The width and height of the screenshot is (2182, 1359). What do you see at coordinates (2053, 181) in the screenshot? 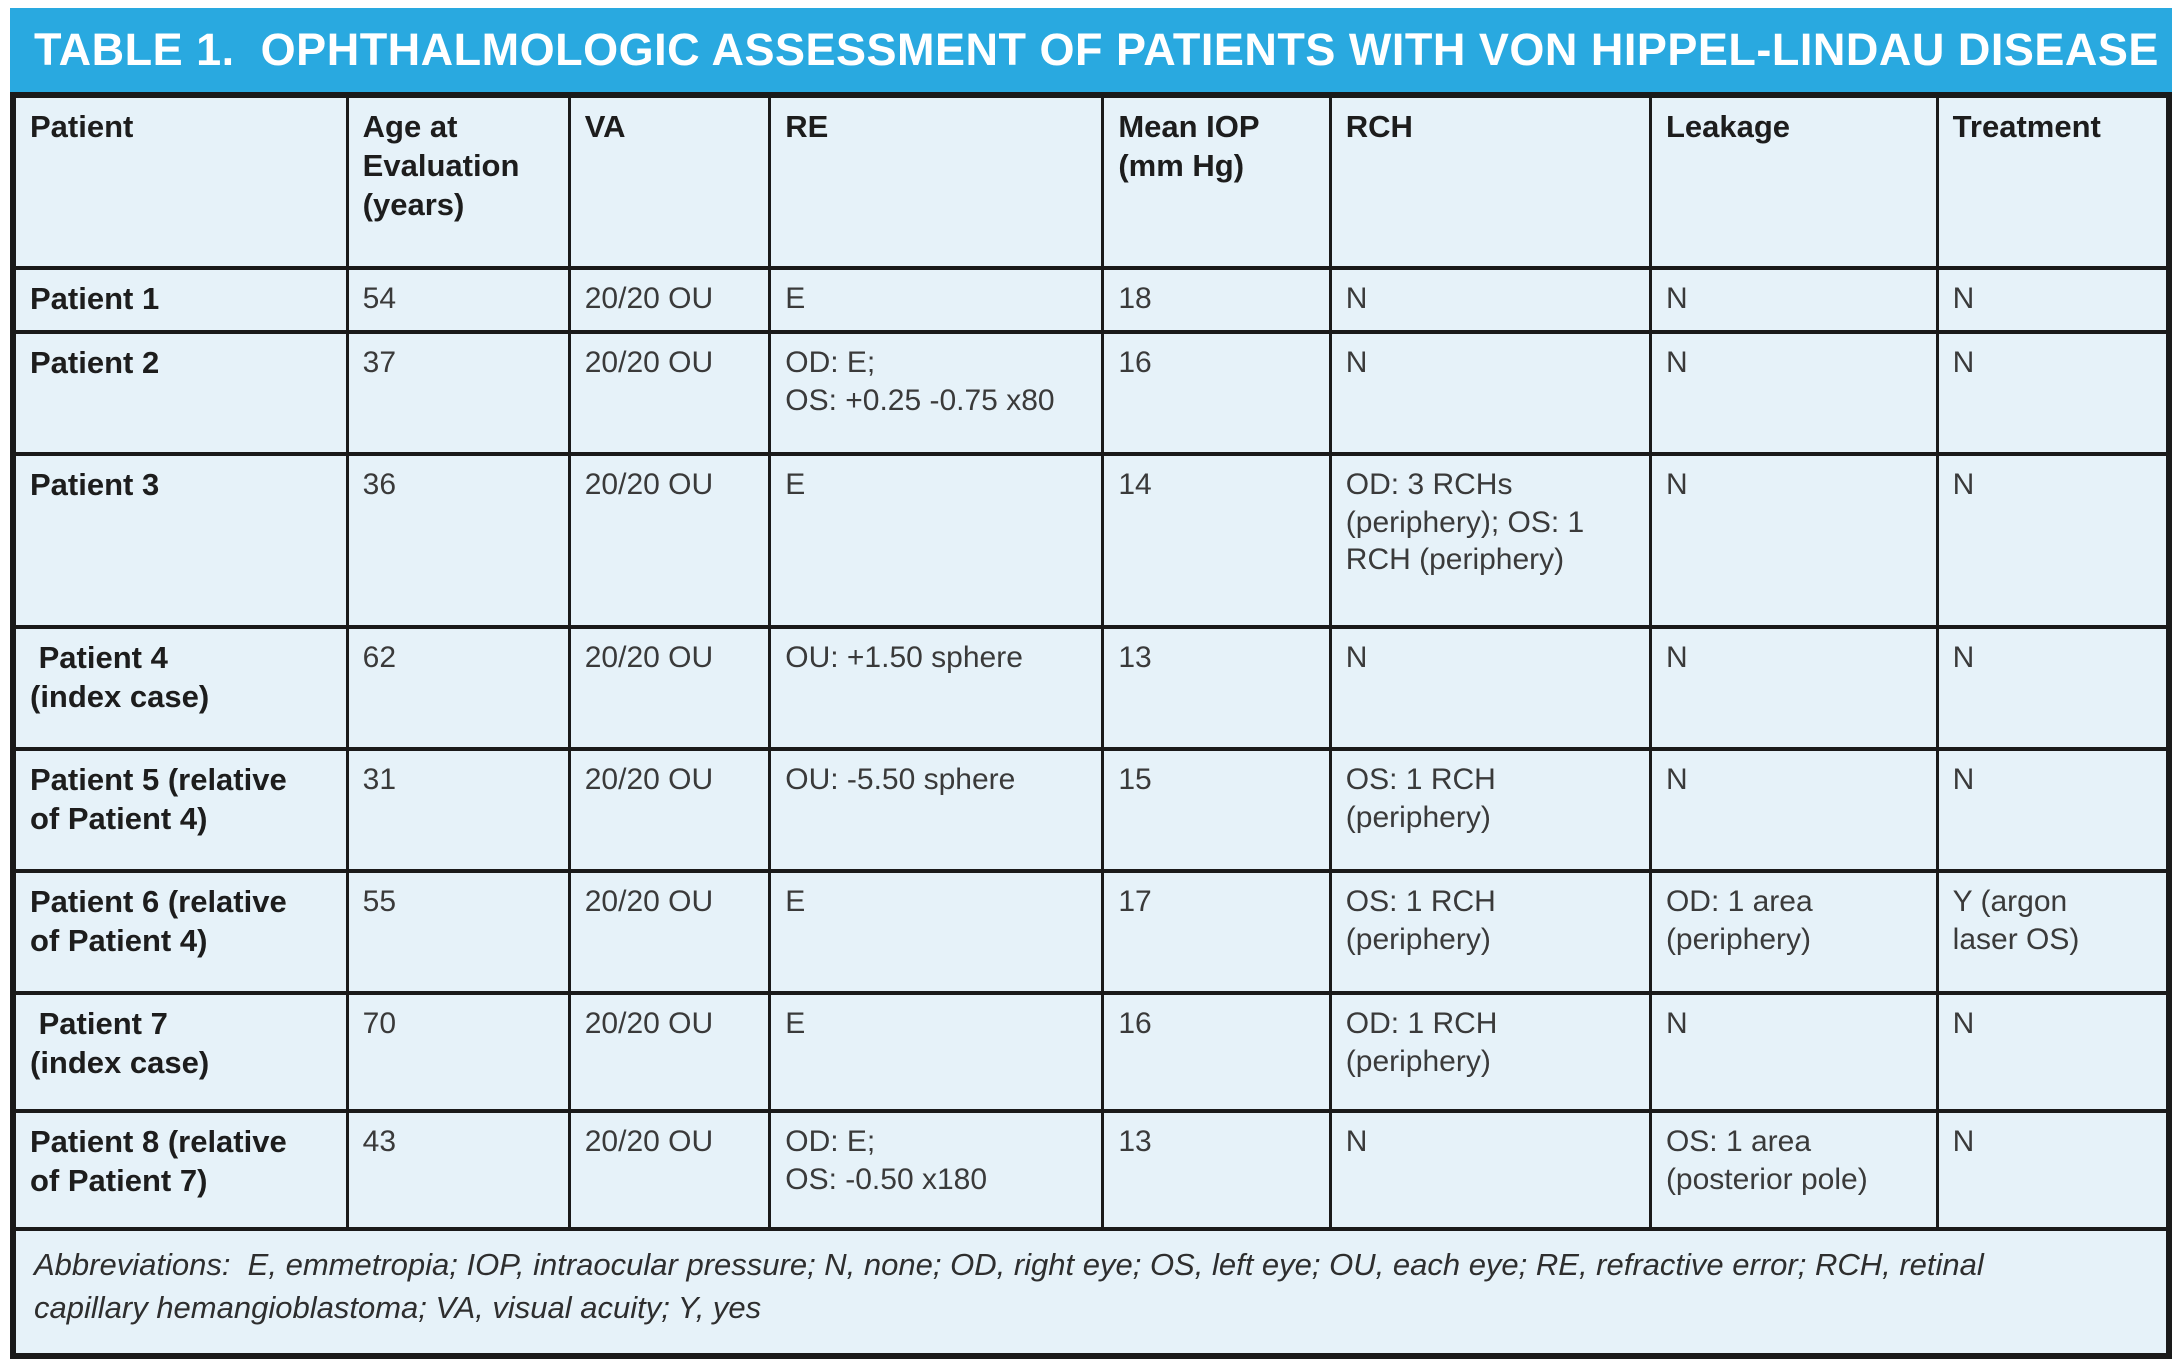
I see `column-header-treatment: Treatment` at bounding box center [2053, 181].